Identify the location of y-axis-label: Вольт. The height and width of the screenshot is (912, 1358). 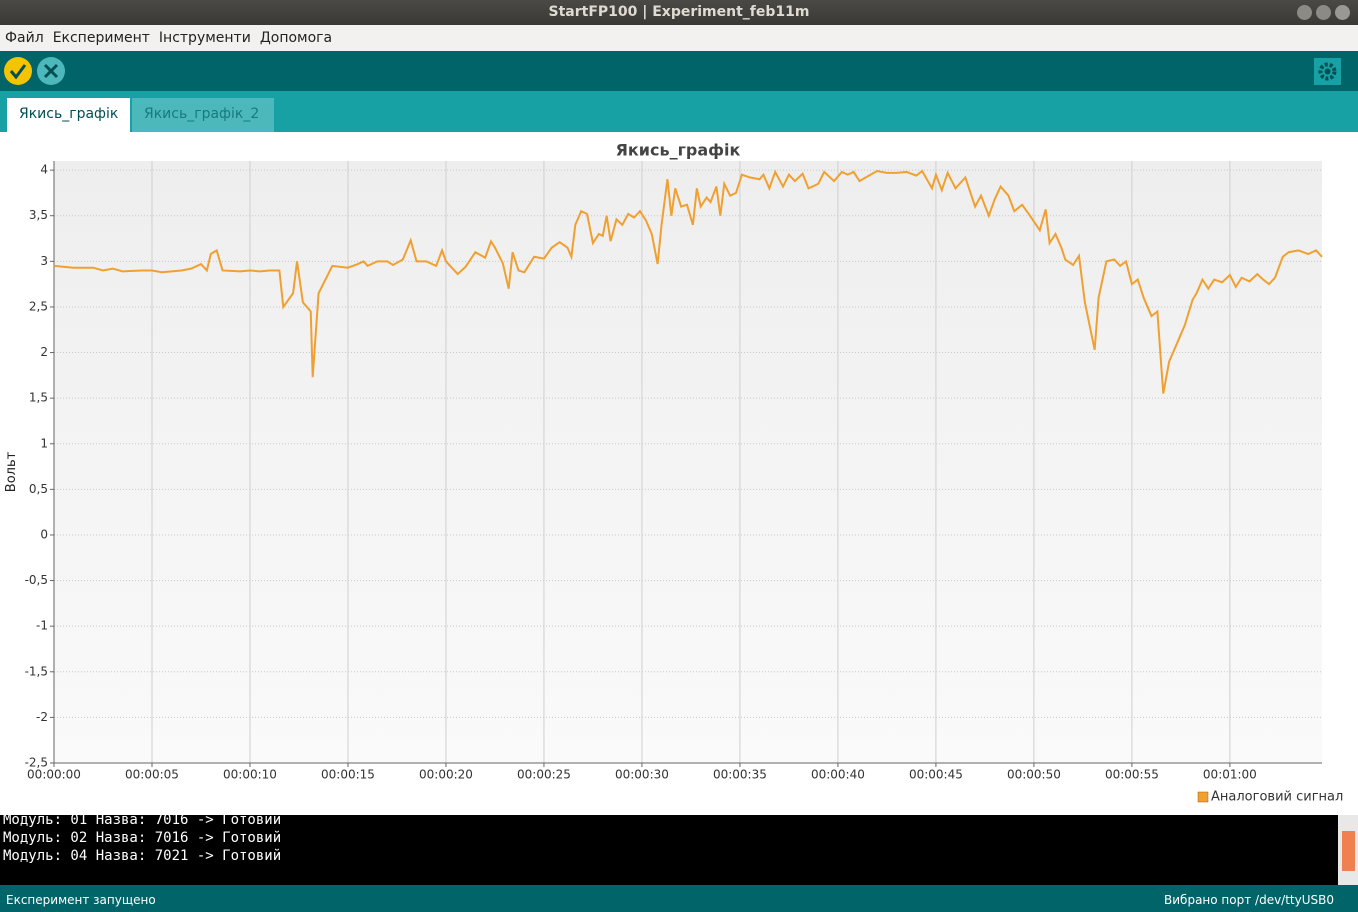
(11, 471).